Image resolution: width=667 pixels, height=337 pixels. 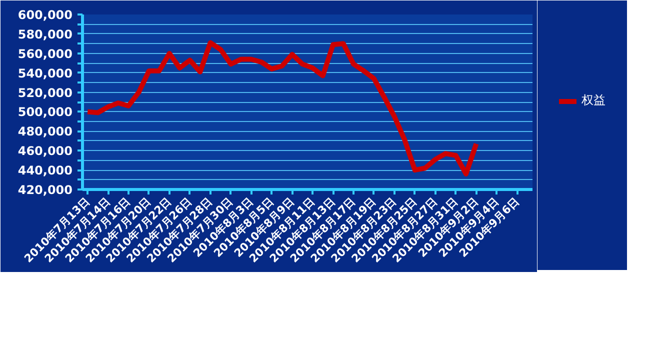 What do you see at coordinates (45, 151) in the screenshot?
I see `y-tick-label: 460,000` at bounding box center [45, 151].